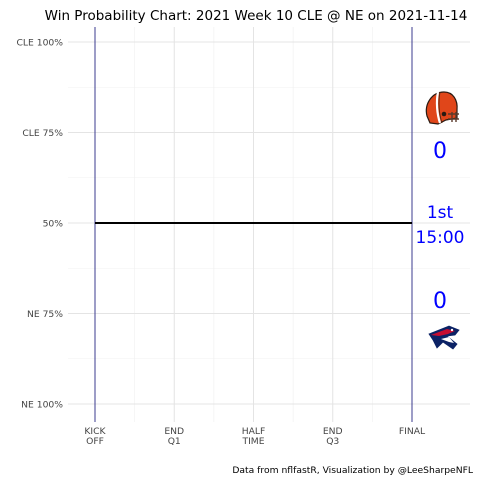 This screenshot has height=484, width=480. What do you see at coordinates (45, 314) in the screenshot?
I see `y-tick-label: NE 75%` at bounding box center [45, 314].